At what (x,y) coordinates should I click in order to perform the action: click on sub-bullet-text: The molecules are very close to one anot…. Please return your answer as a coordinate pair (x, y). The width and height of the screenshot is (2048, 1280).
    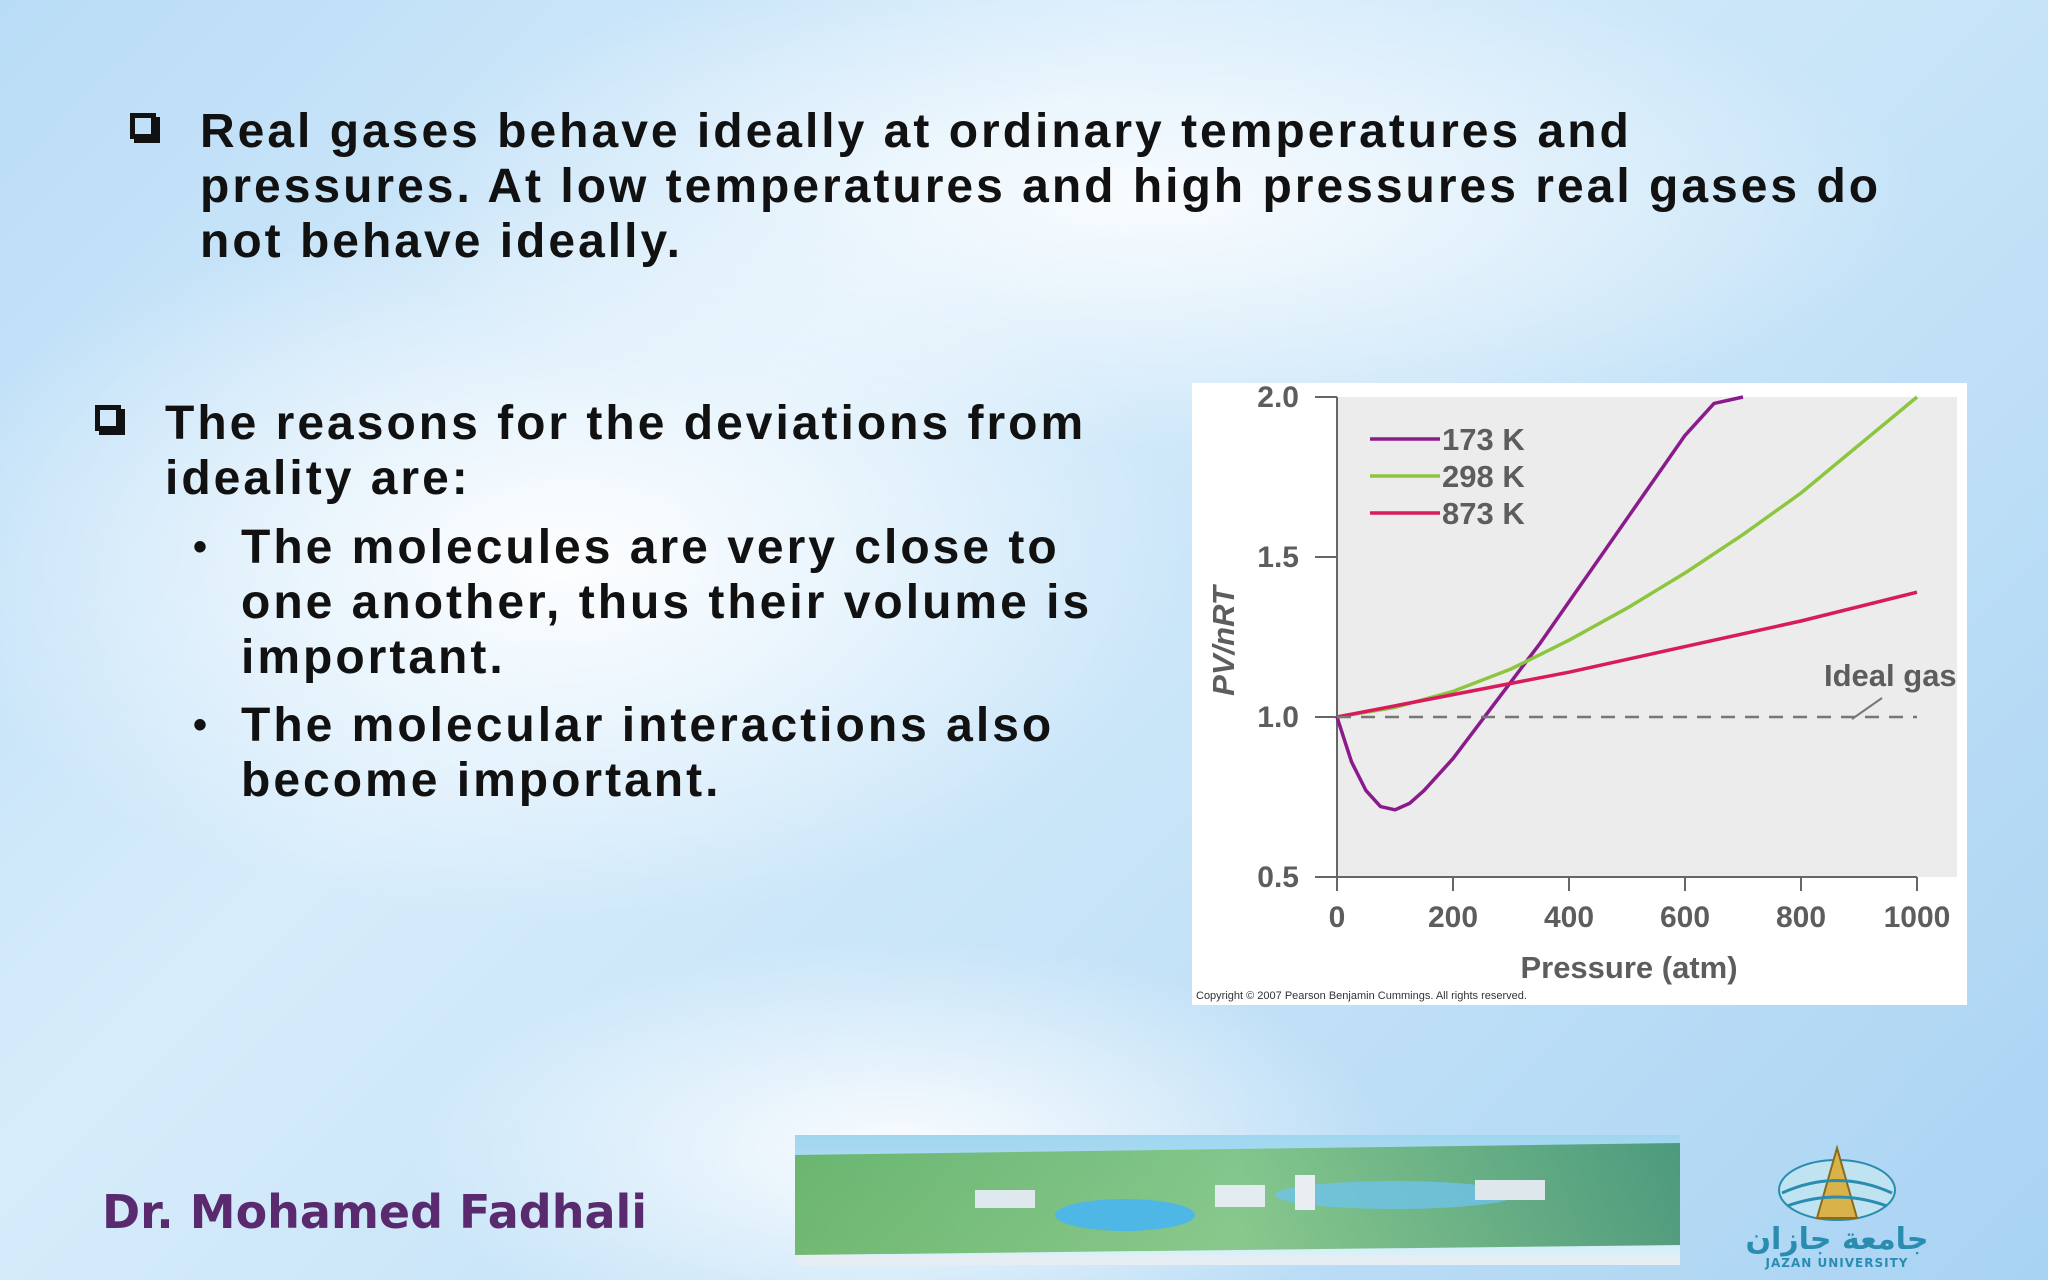
    Looking at the image, I should click on (667, 602).